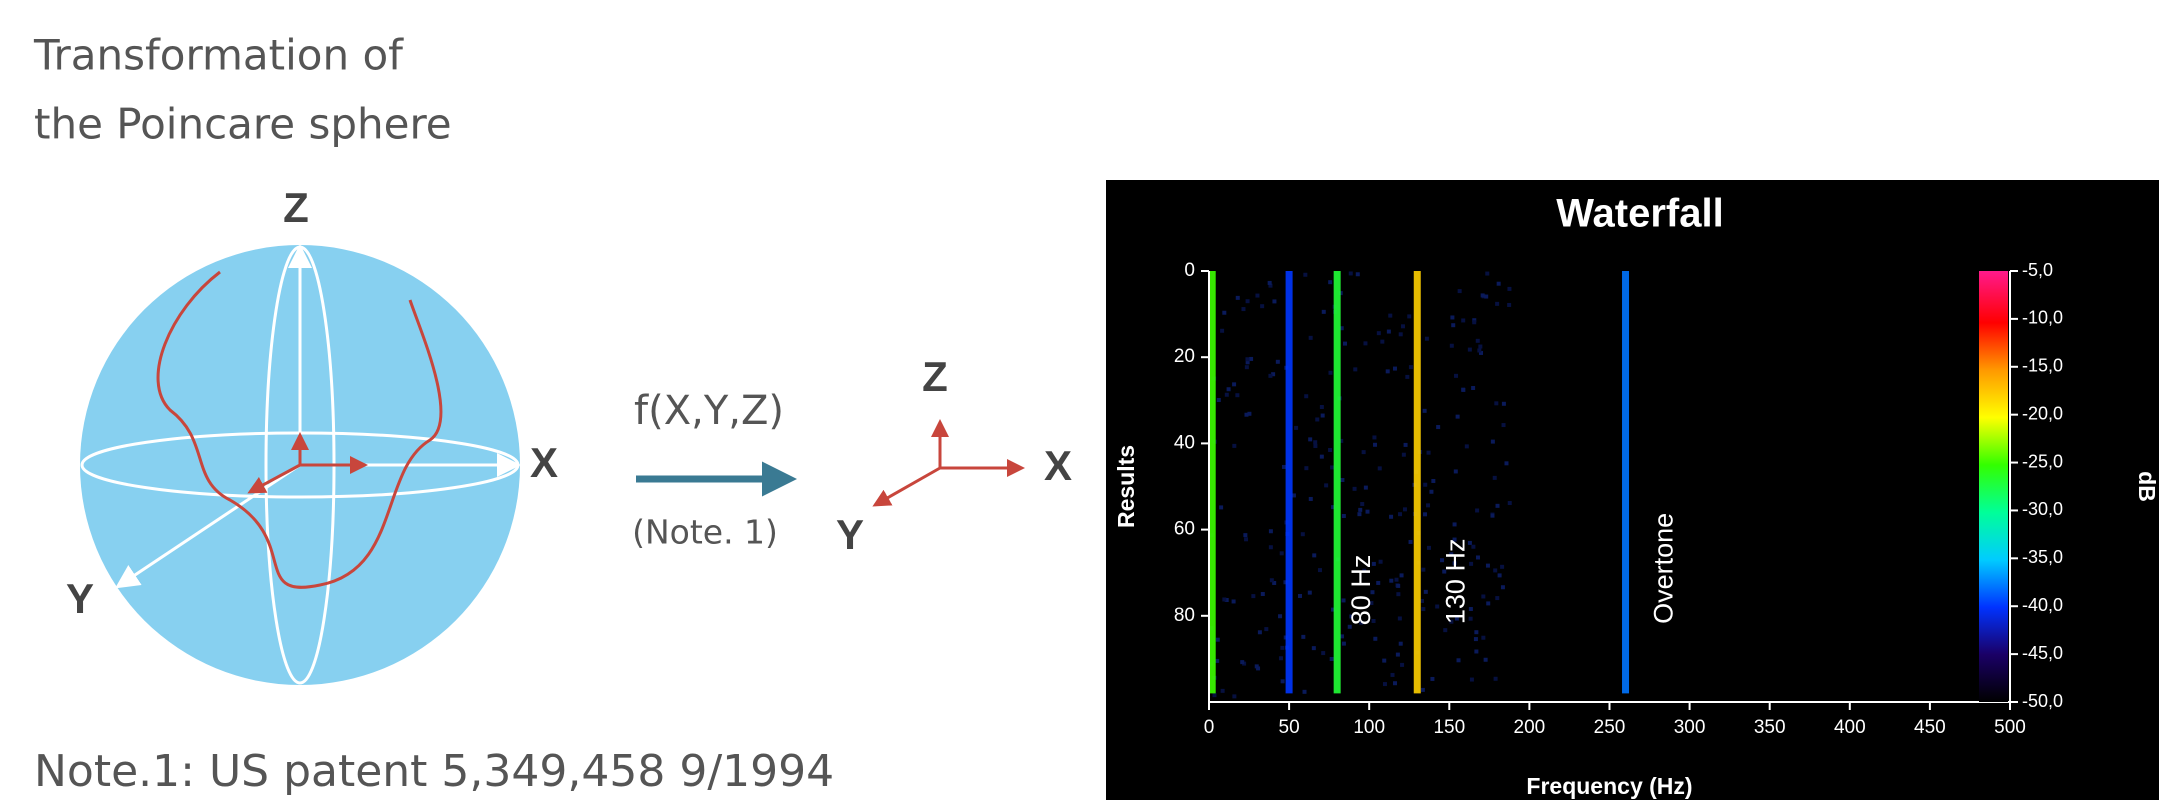 The width and height of the screenshot is (2159, 804). What do you see at coordinates (1993, 486) in the screenshot?
I see `colorbar` at bounding box center [1993, 486].